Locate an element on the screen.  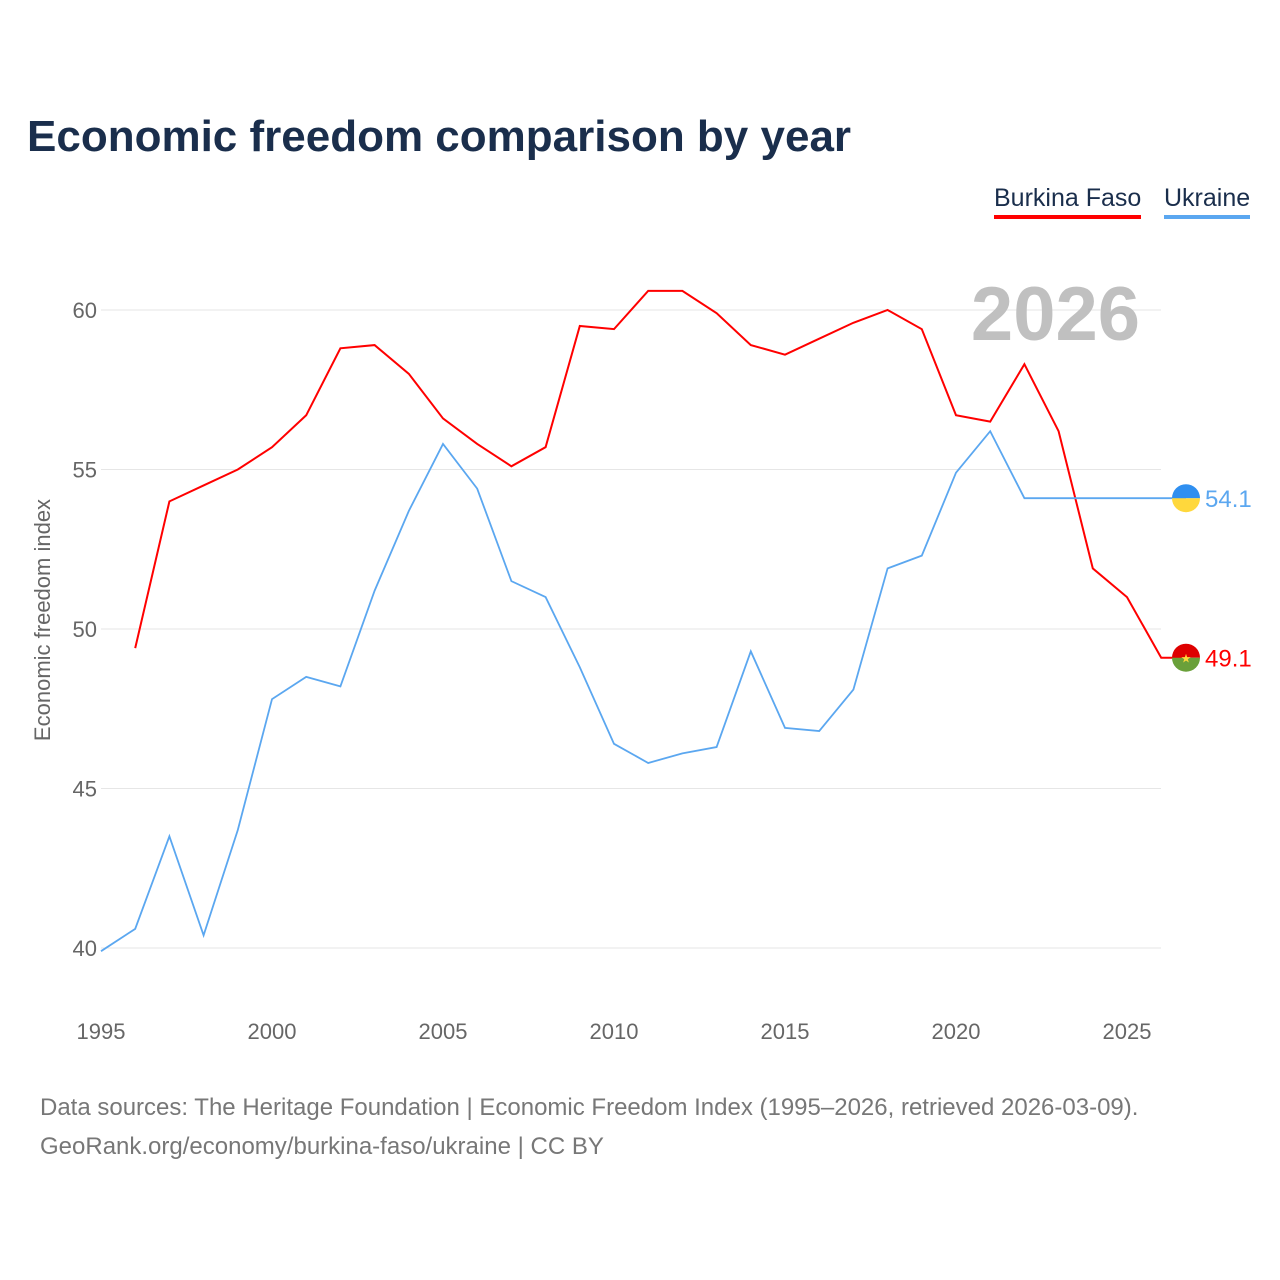
y-axis-label: Economic freedom index is located at coordinates (42, 620).